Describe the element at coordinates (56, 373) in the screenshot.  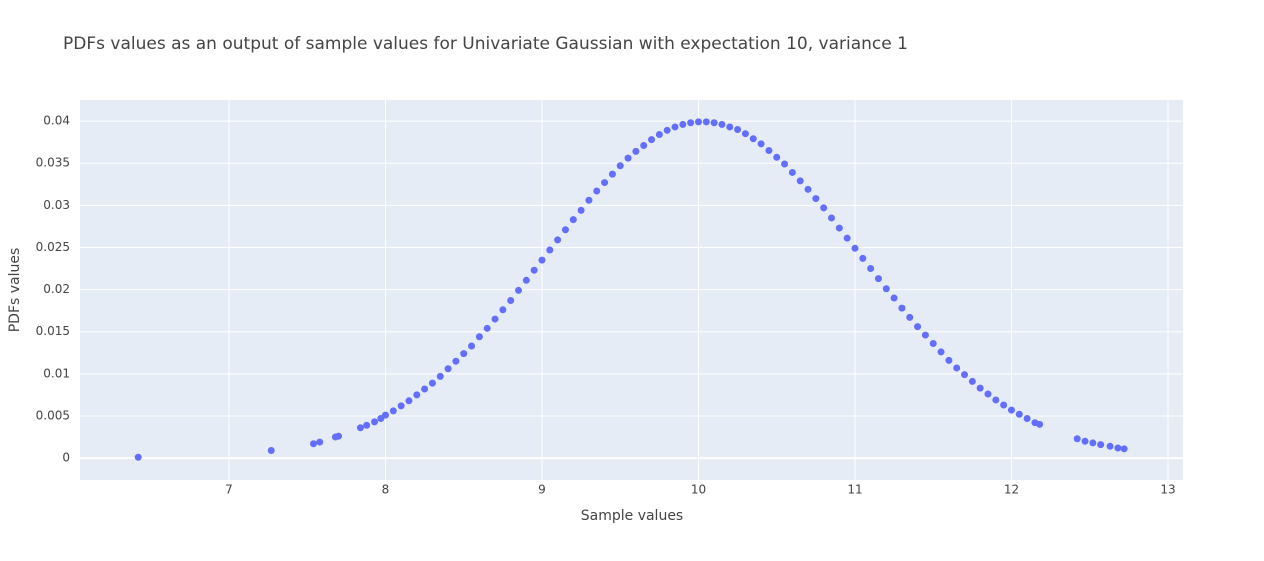
I see `y-tick-label: 0.01` at that location.